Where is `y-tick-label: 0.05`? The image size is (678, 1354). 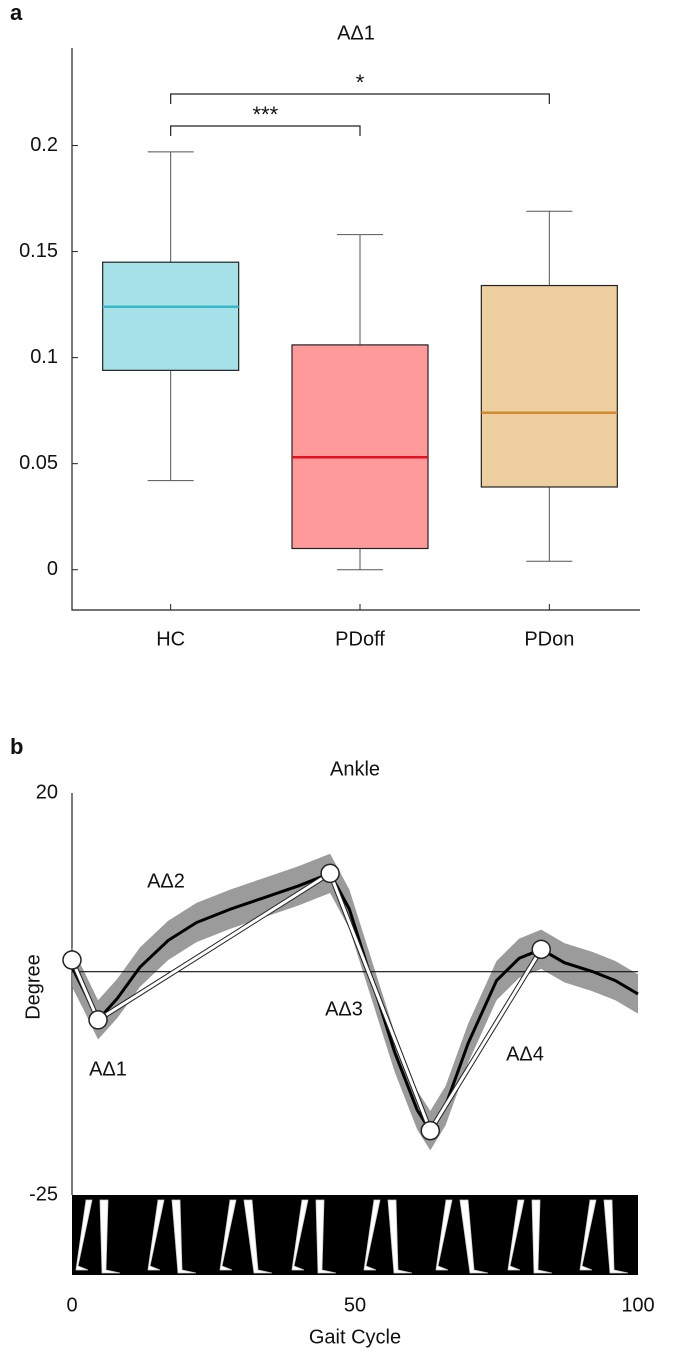 y-tick-label: 0.05 is located at coordinates (38, 463).